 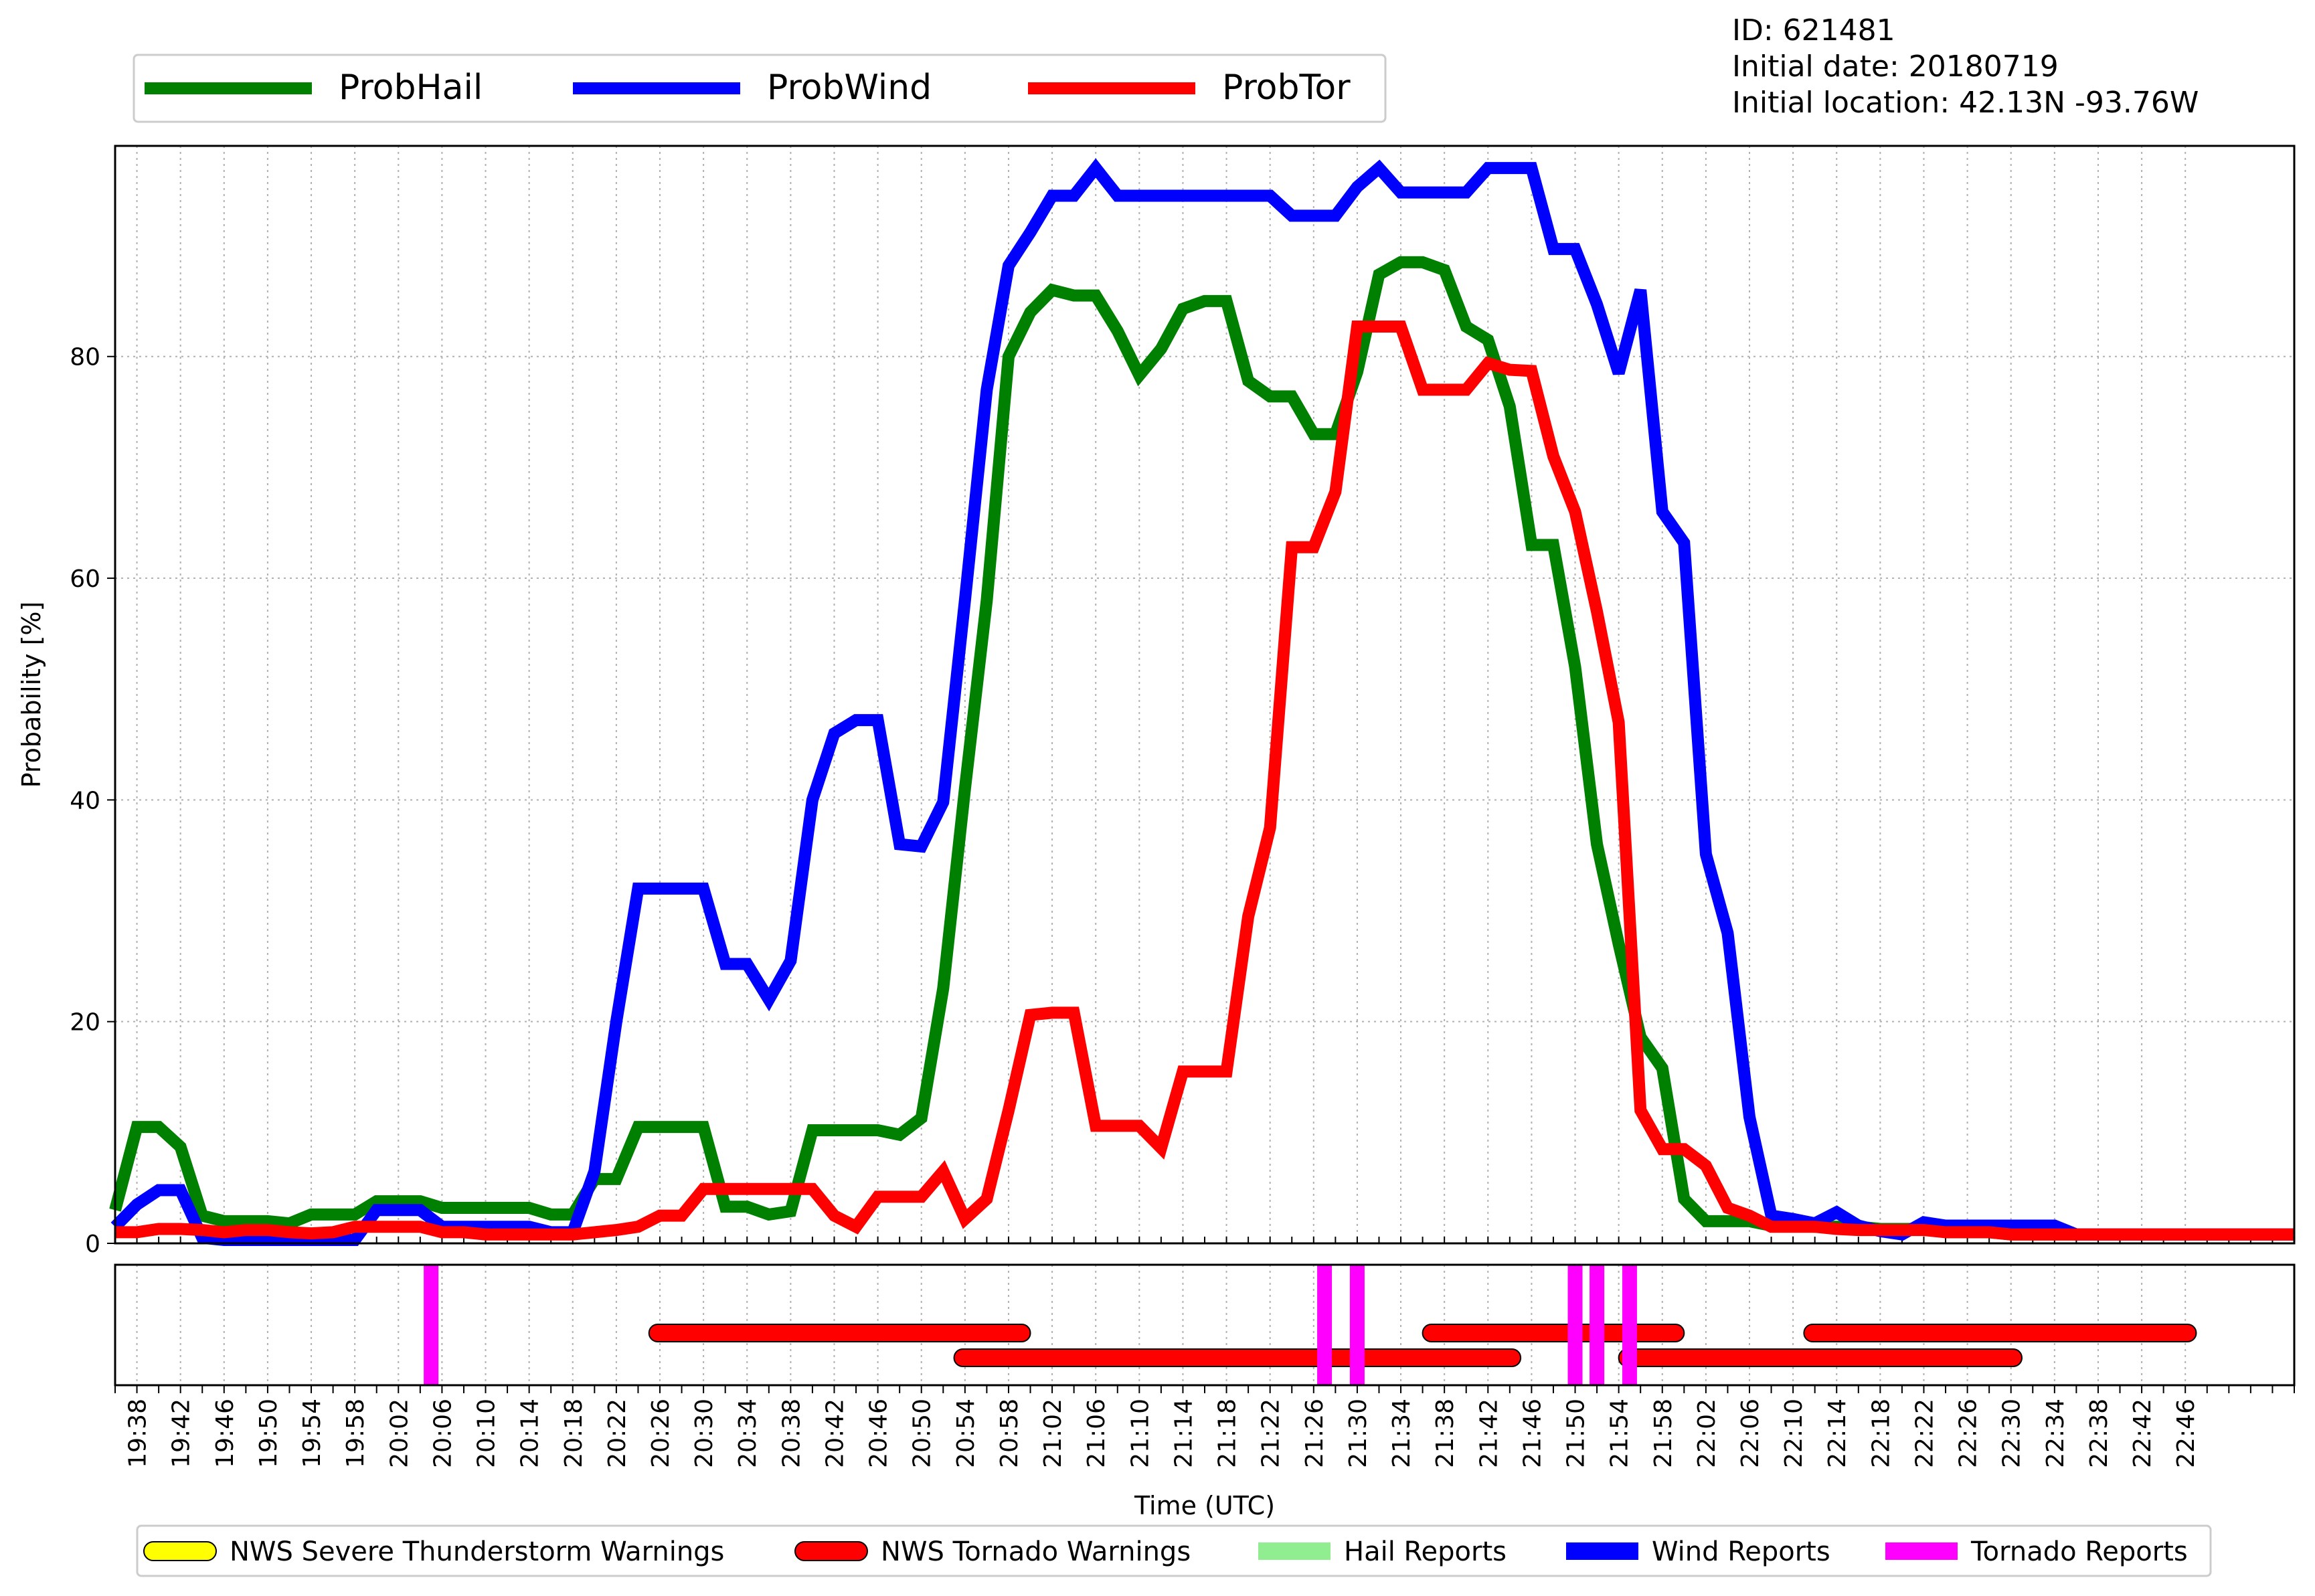 What do you see at coordinates (85, 357) in the screenshot?
I see `y-tick-label: 80` at bounding box center [85, 357].